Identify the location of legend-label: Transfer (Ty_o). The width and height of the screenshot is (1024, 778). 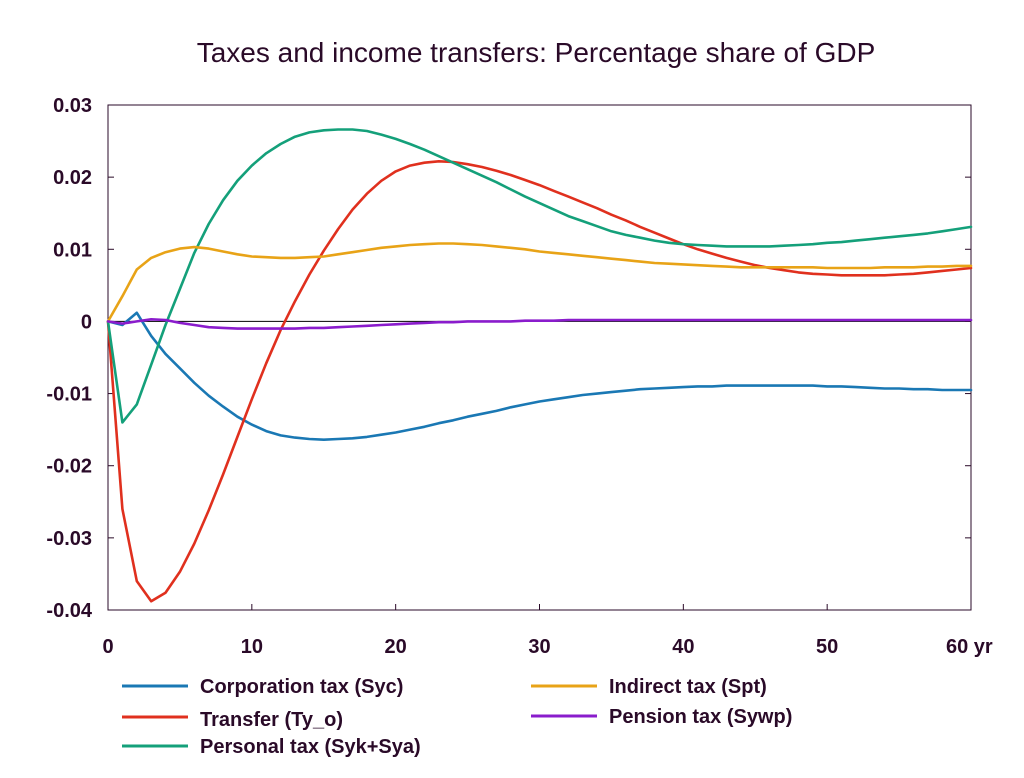
(271, 720).